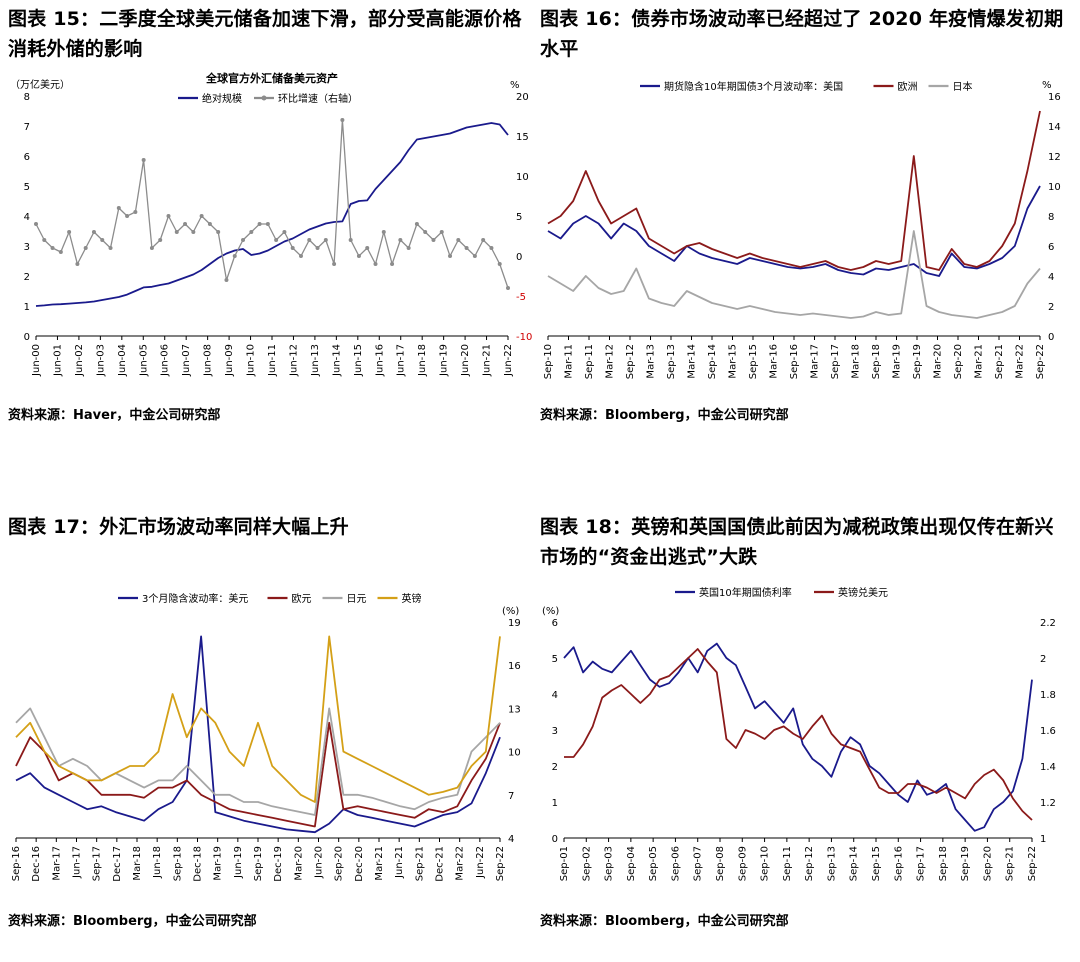  What do you see at coordinates (550, 611) in the screenshot?
I see `y-axis-label-left: (%)` at bounding box center [550, 611].